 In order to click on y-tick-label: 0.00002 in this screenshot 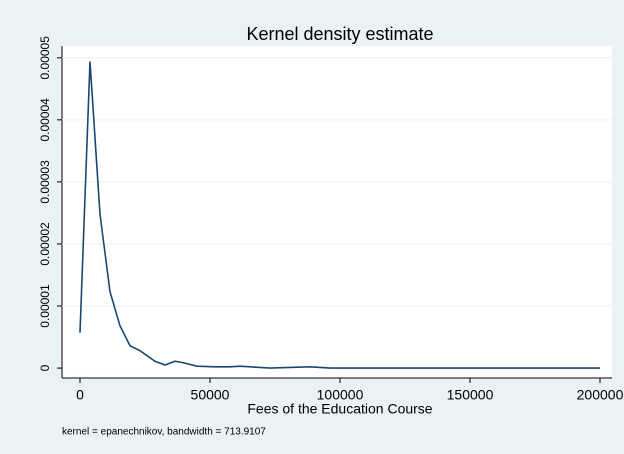, I will do `click(45, 244)`.